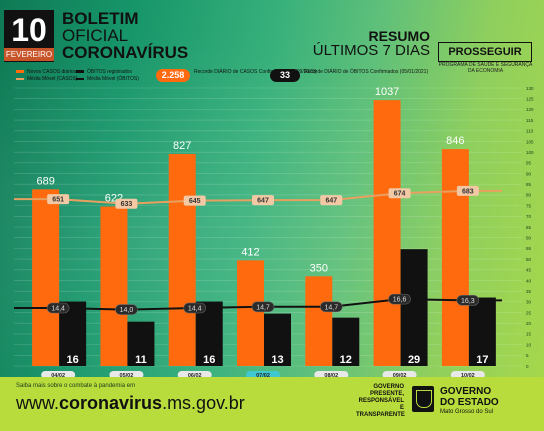  Describe the element at coordinates (529, 205) in the screenshot. I see `right-axis-tick: 75` at that location.